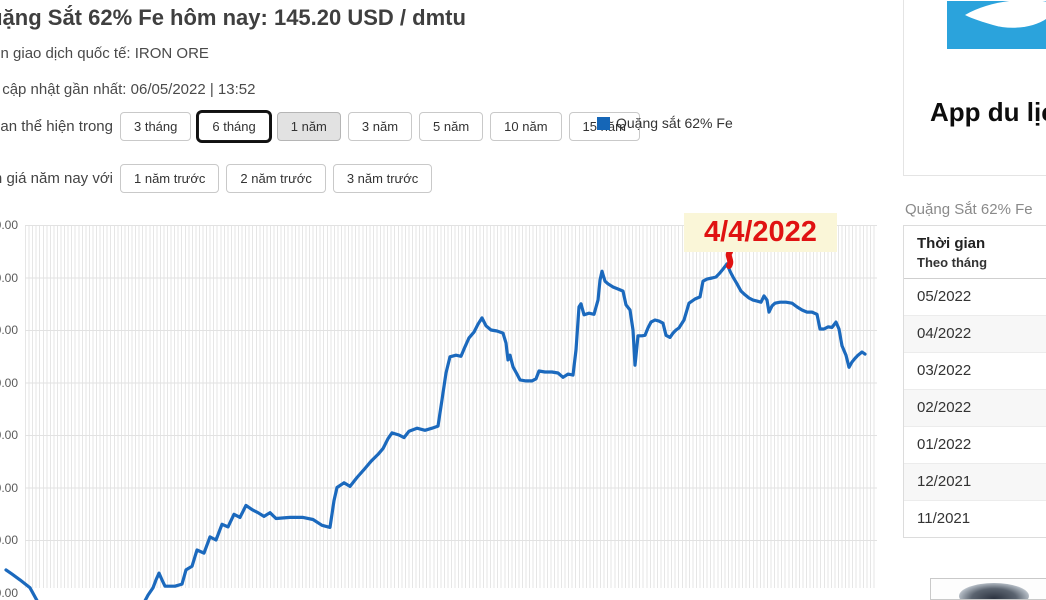 The height and width of the screenshot is (600, 1046). What do you see at coordinates (451, 126) in the screenshot?
I see `period-button-5-năm: 5 năm` at bounding box center [451, 126].